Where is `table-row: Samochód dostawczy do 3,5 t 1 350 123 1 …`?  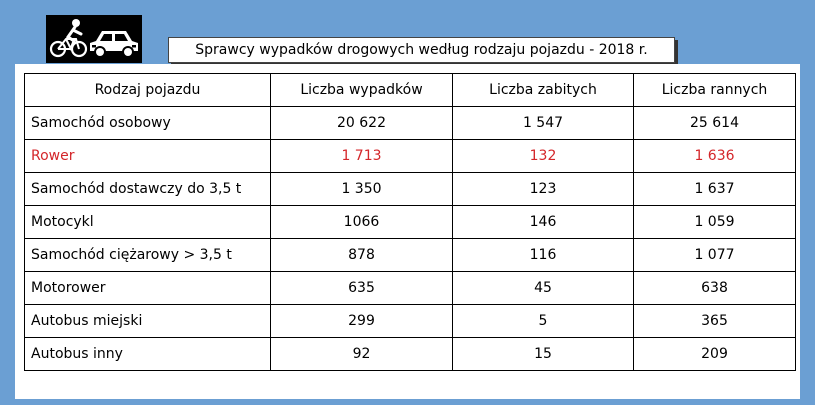 table-row: Samochód dostawczy do 3,5 t 1 350 123 1 … is located at coordinates (410, 189).